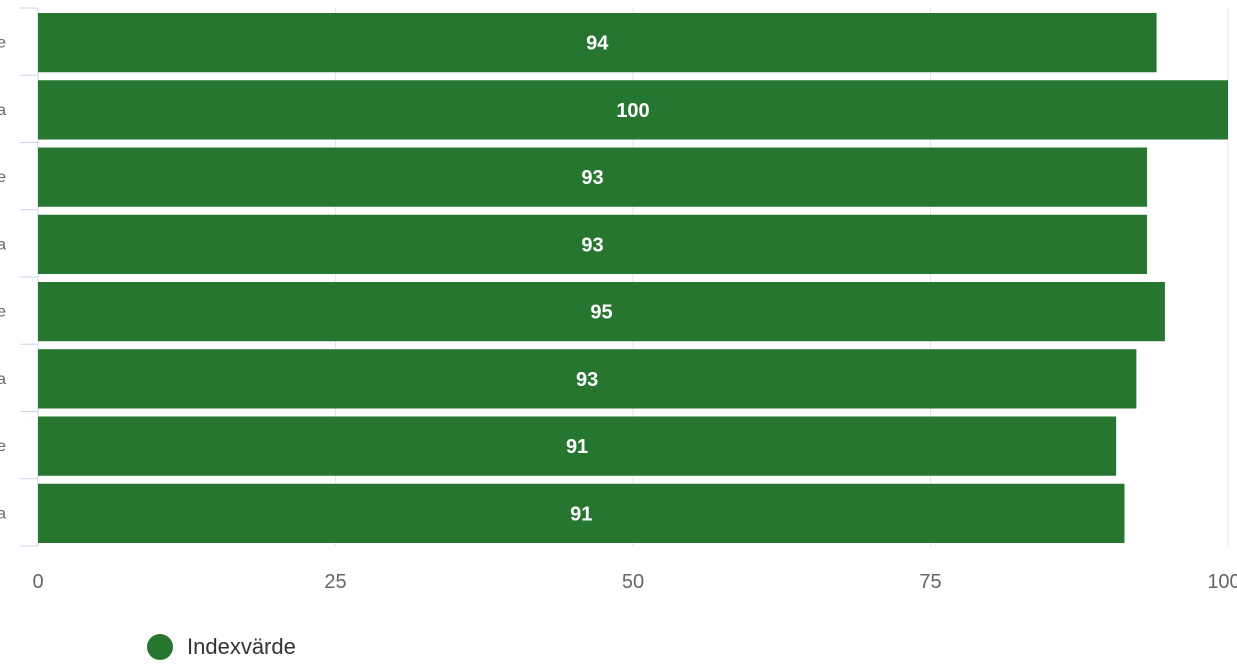 This screenshot has height=664, width=1237. I want to click on x-tick-label: 25, so click(335, 582).